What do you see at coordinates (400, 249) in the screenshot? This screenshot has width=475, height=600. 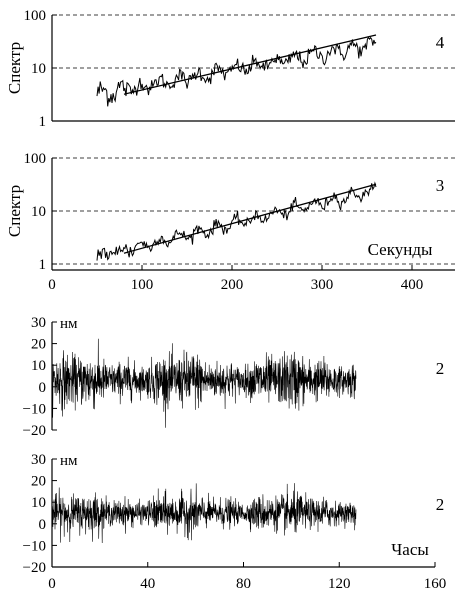 I see `x-axis-label: Секунды` at bounding box center [400, 249].